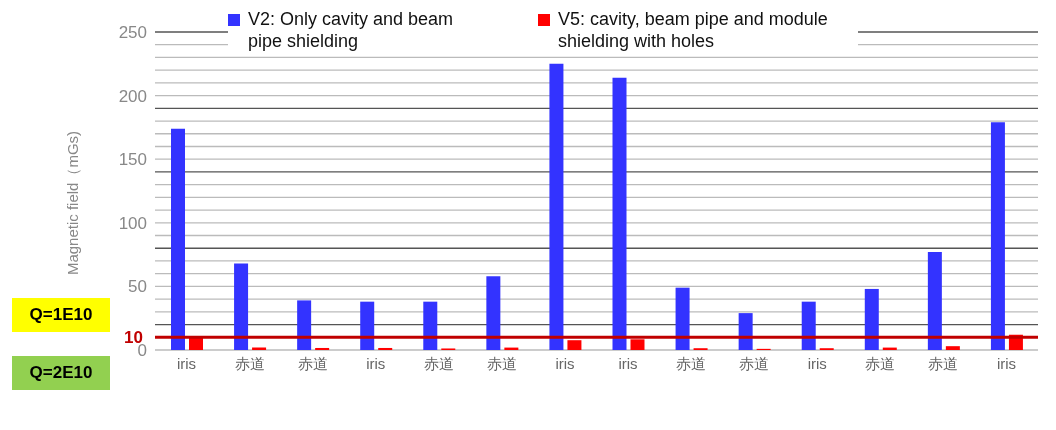  I want to click on y-tick-label: 200, so click(132, 96).